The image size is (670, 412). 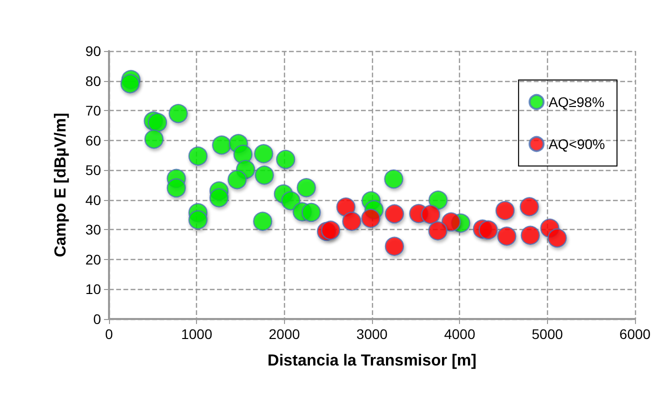 I want to click on y-tick-label: 20, so click(x=93, y=259).